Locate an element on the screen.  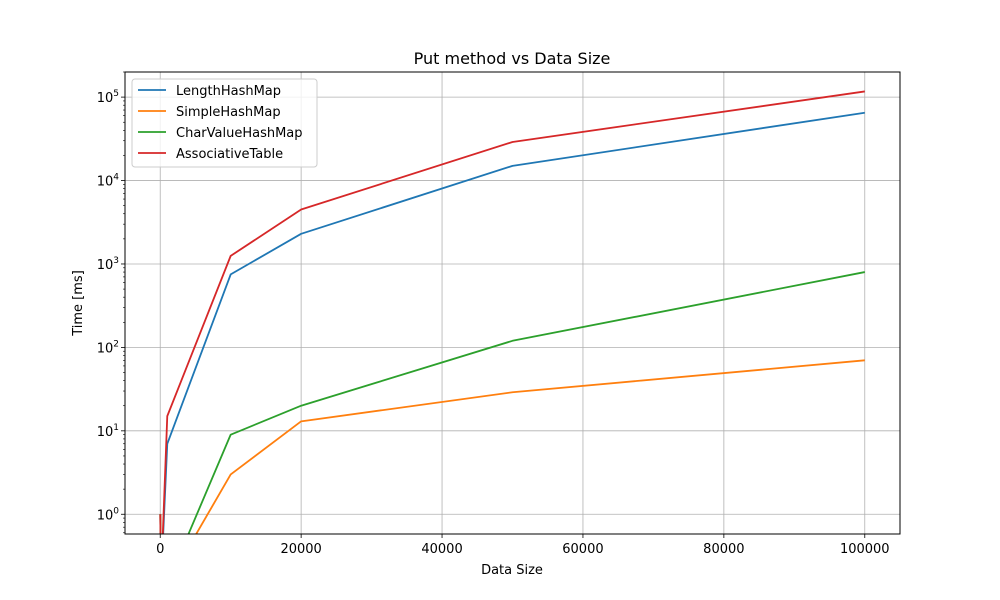
y-tick-label: 10⁰ is located at coordinates (108, 514).